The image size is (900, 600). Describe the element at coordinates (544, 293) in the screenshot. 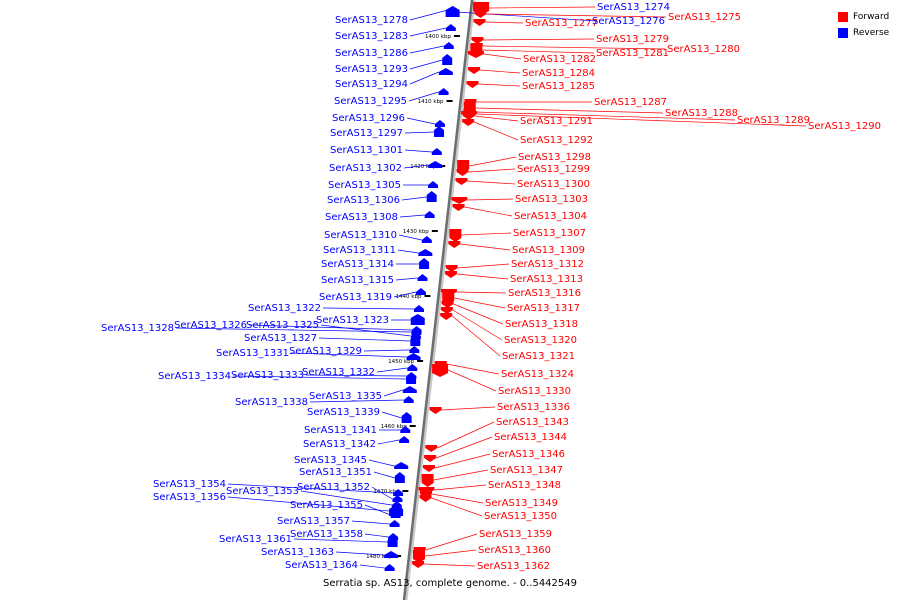

I see `forward-gene-label: SerAS13_1316` at that location.